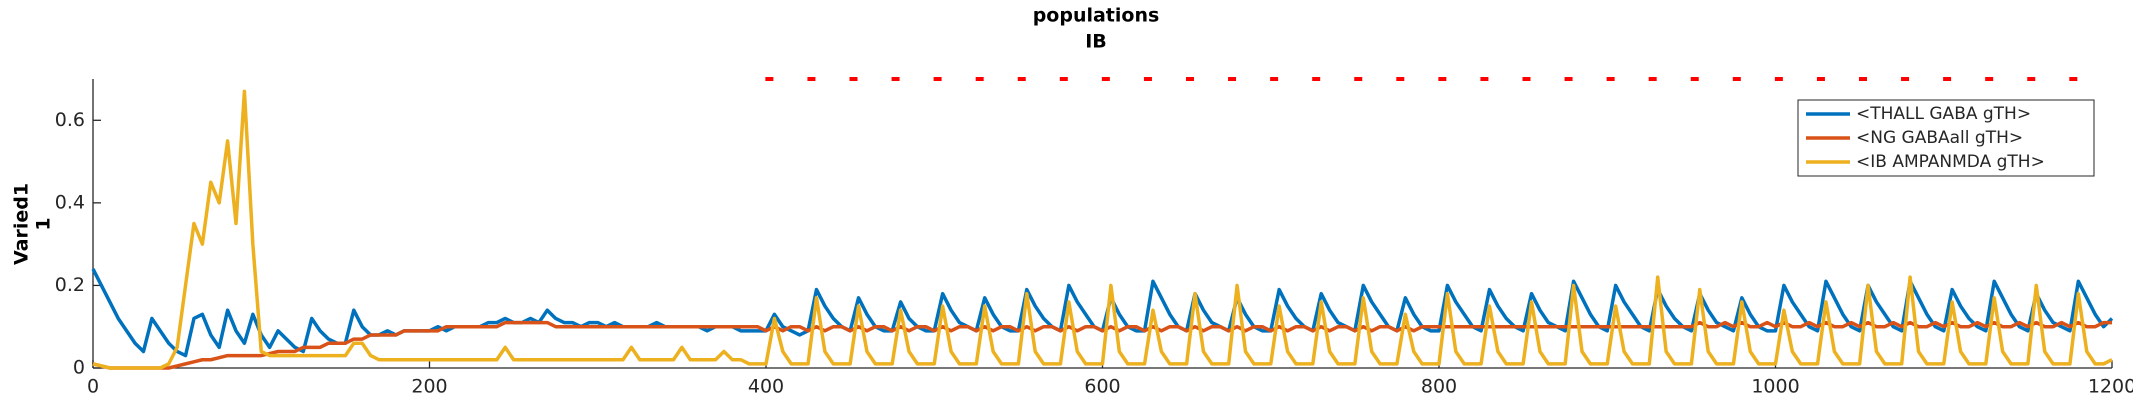 The width and height of the screenshot is (2133, 400). I want to click on y-label-line: Varied1, so click(22, 224).